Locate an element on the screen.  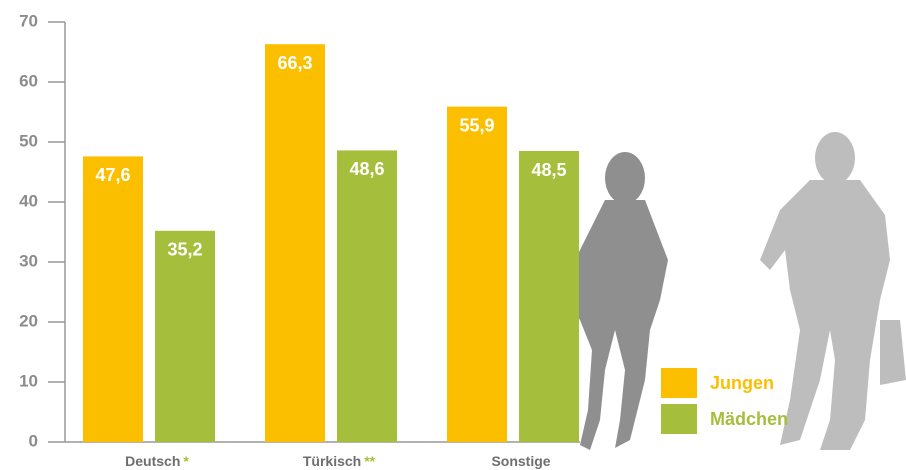
value-label: 48,5 is located at coordinates (548, 170).